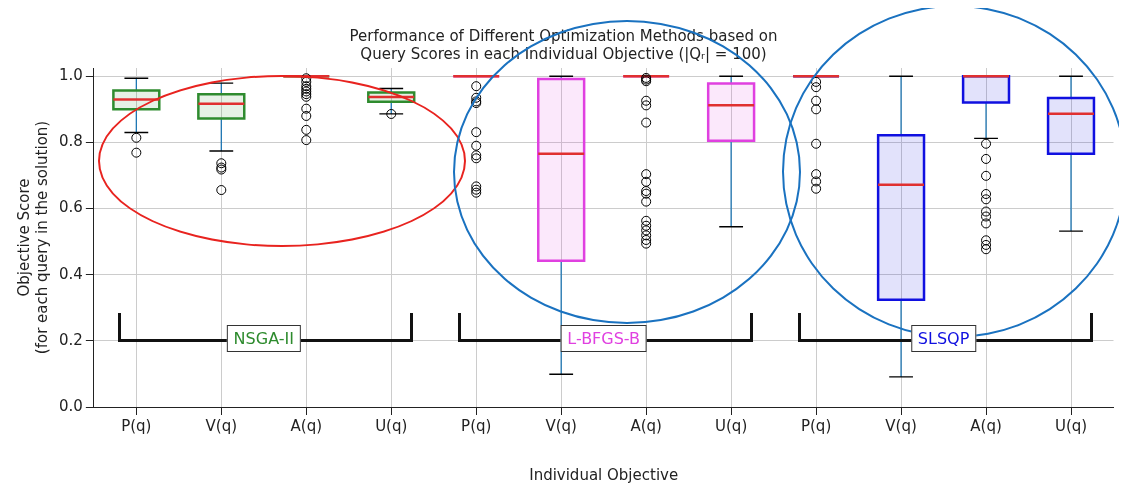  What do you see at coordinates (32, 237) in the screenshot?
I see `y-axis-title: Objective Score (for each query in the solution)` at bounding box center [32, 237].